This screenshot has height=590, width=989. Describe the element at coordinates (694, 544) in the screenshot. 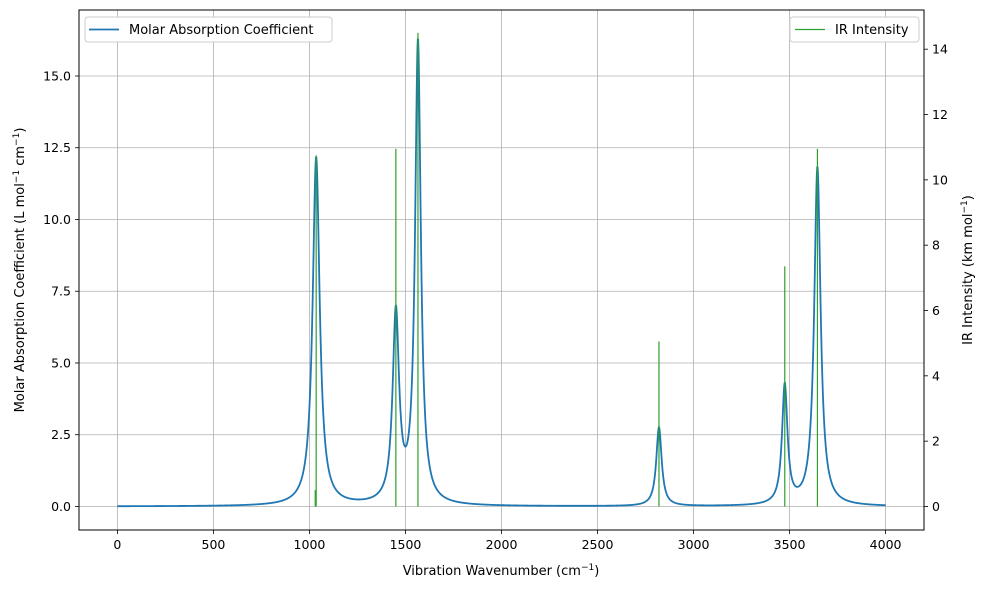

I see `x-tick-label: 3000` at that location.